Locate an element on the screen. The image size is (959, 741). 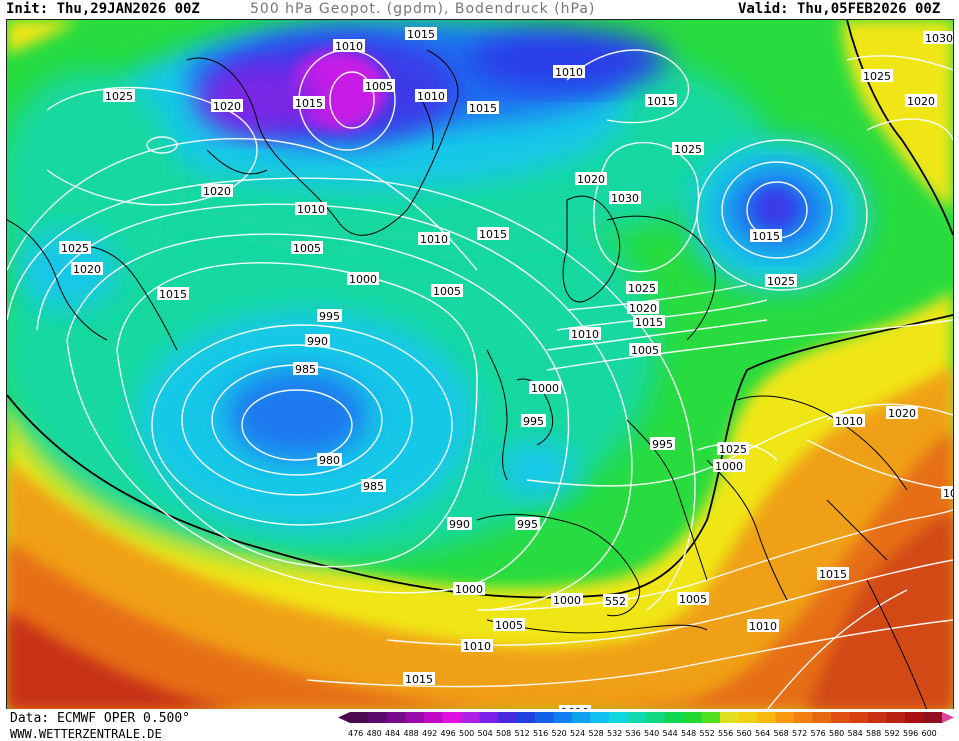
field-blue-ne is located at coordinates (567, 60).